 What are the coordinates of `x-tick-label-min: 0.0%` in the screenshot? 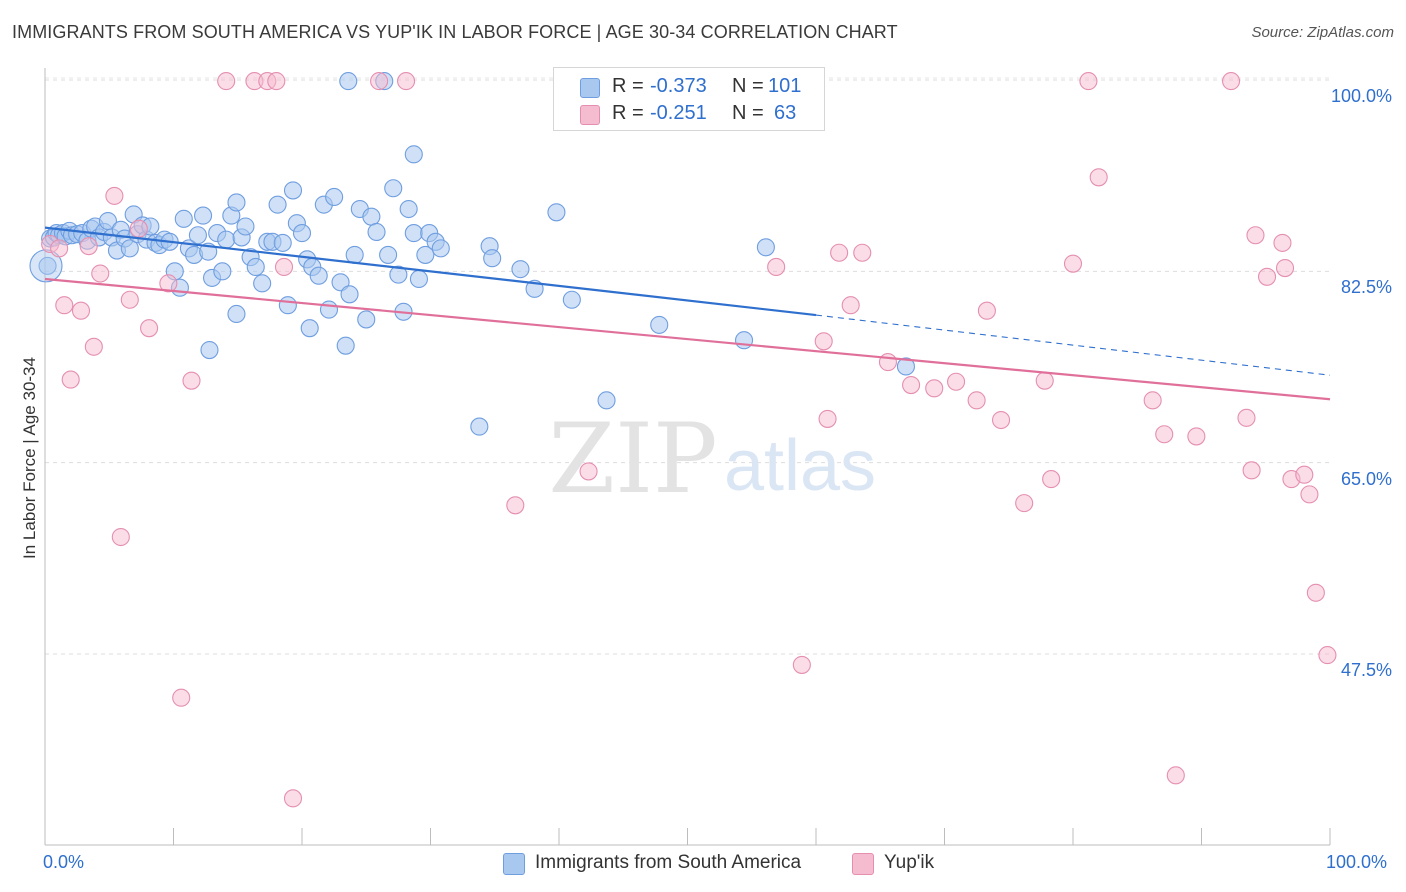 It's located at (64, 862).